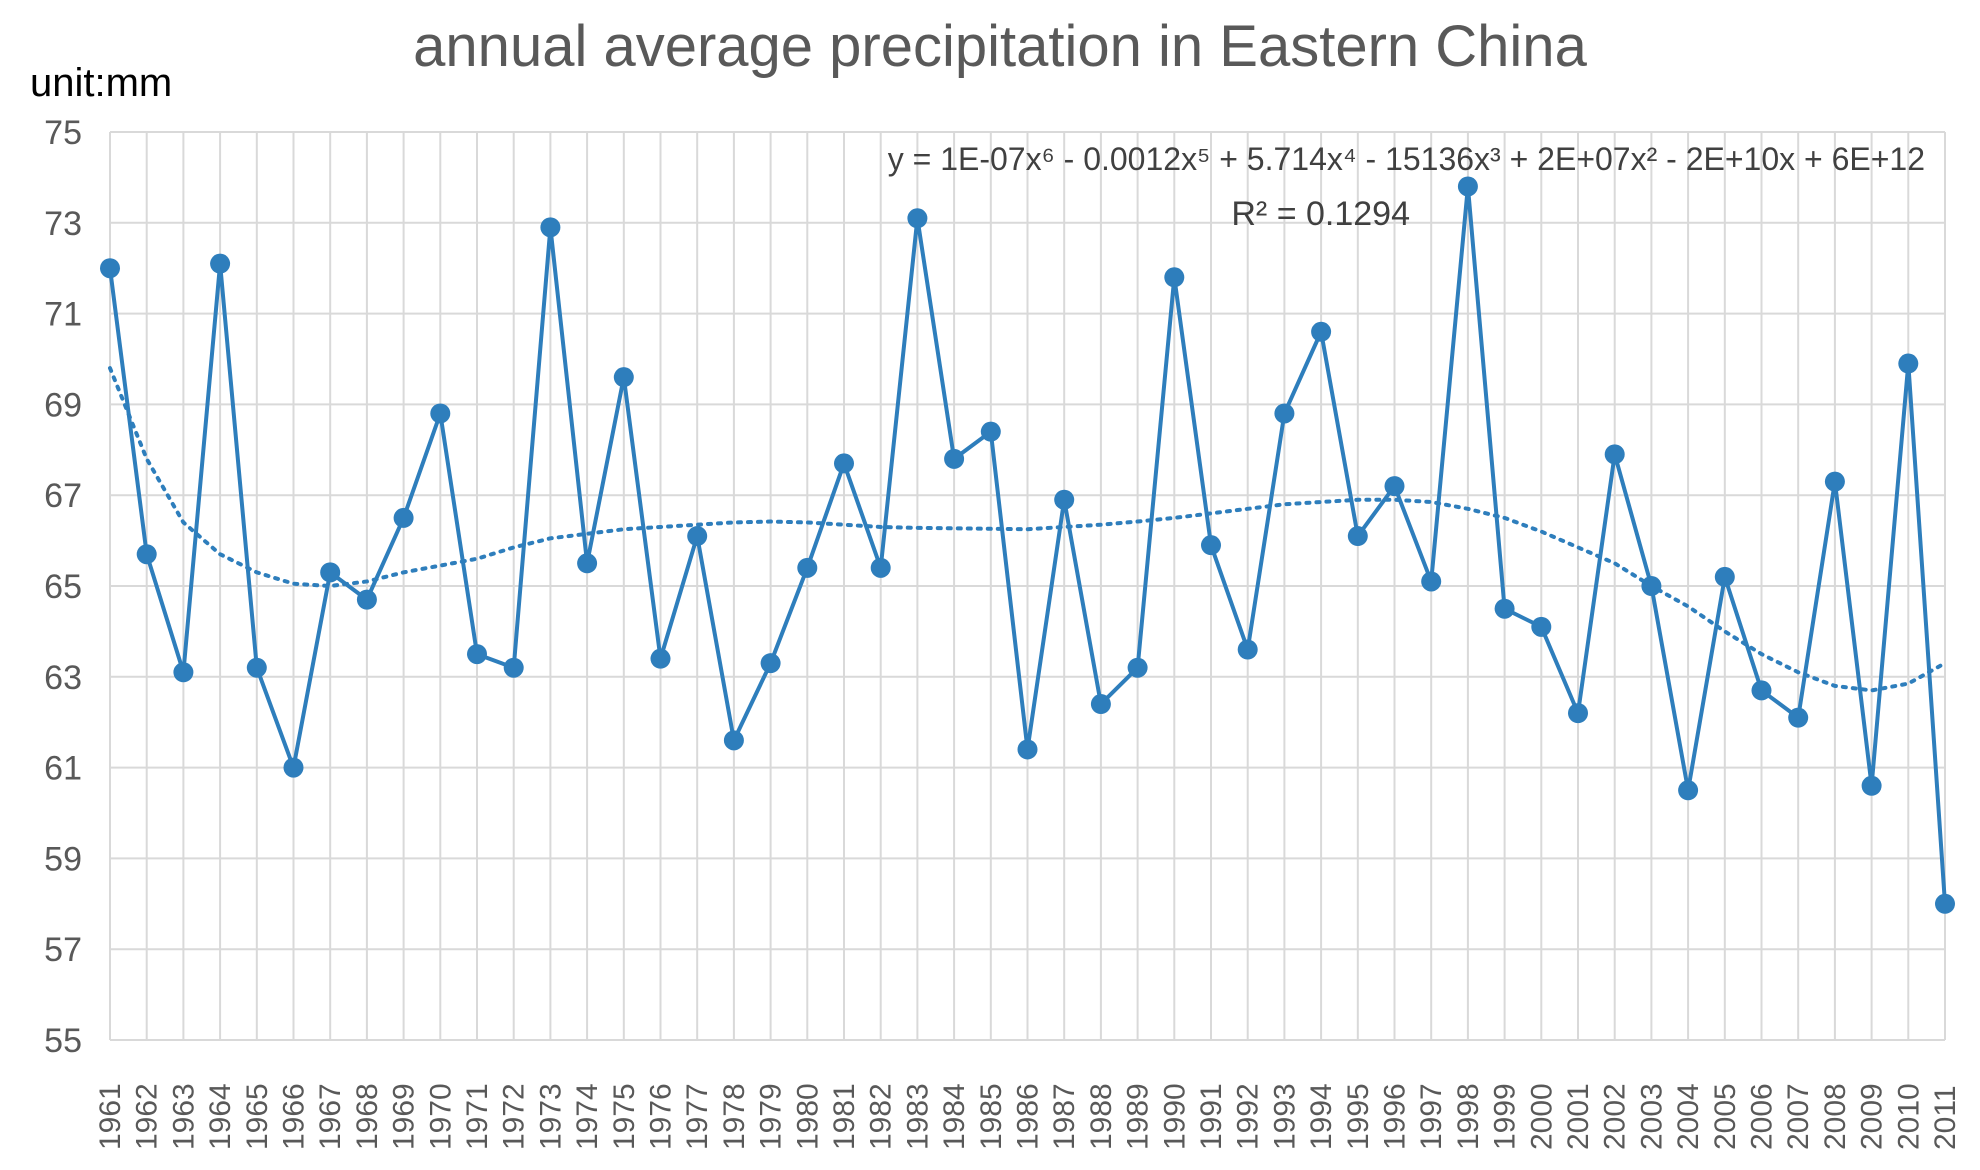 Image resolution: width=1980 pixels, height=1170 pixels. What do you see at coordinates (294, 1116) in the screenshot?
I see `x-tick-label: 1966` at bounding box center [294, 1116].